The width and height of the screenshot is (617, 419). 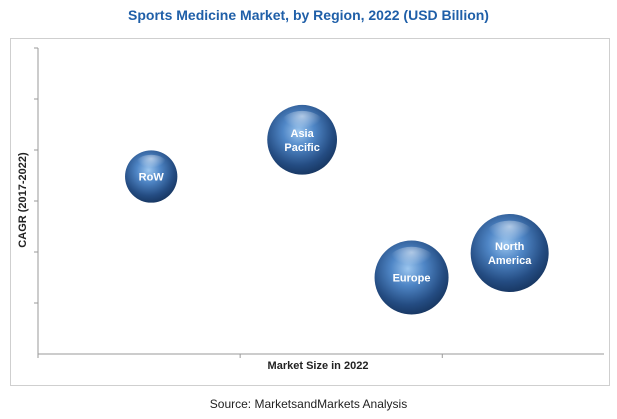 I want to click on bubble-asia-pacific: Asia Pacific, so click(x=302, y=139).